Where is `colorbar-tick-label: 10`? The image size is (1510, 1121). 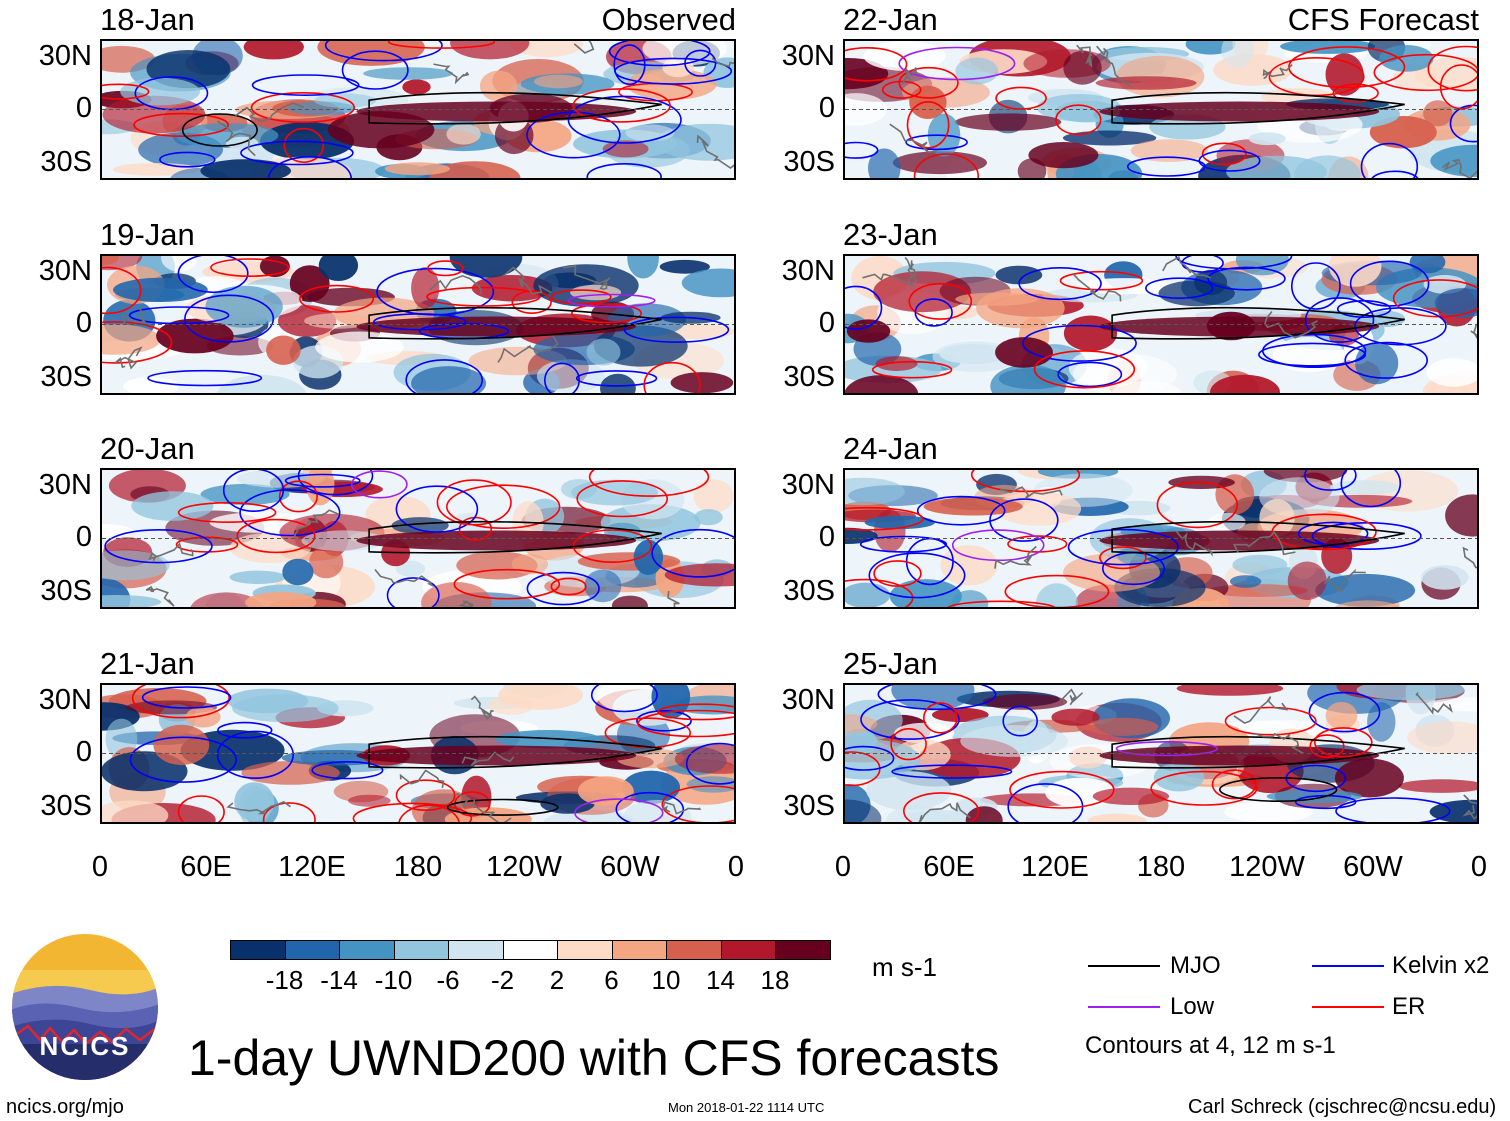 colorbar-tick-label: 10 is located at coordinates (666, 980).